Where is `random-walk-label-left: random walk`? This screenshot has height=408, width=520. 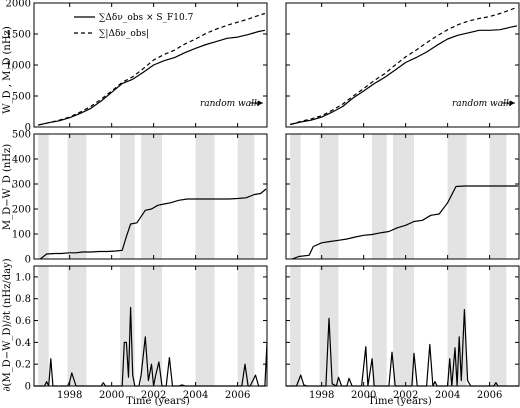 random-walk-label-left: random walk is located at coordinates (229, 104).